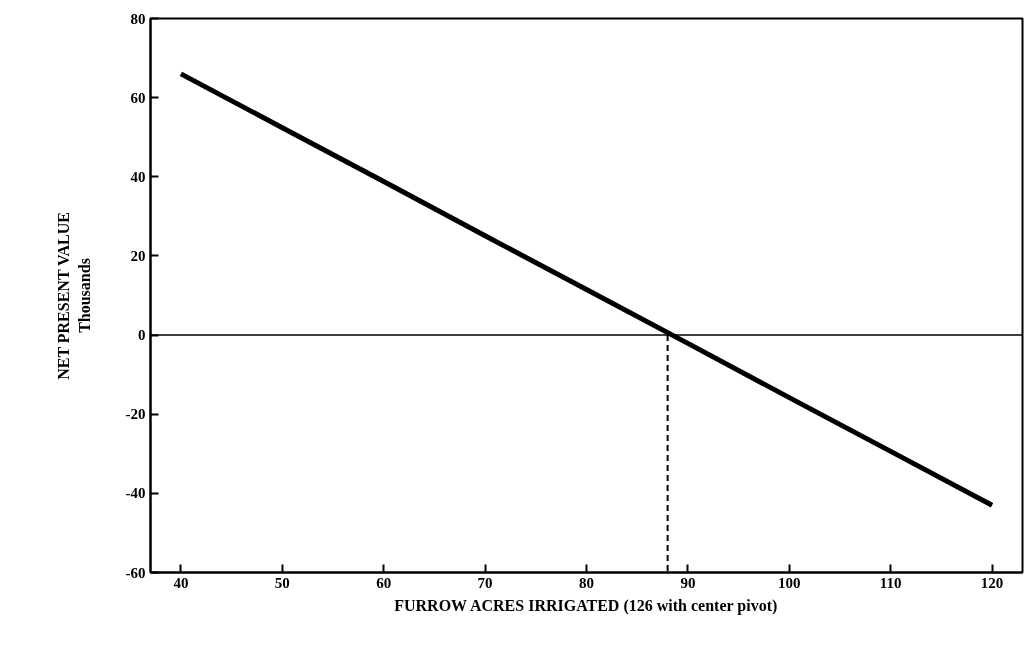 Image resolution: width=1030 pixels, height=652 pixels. I want to click on x-tick-label: 40, so click(181, 582).